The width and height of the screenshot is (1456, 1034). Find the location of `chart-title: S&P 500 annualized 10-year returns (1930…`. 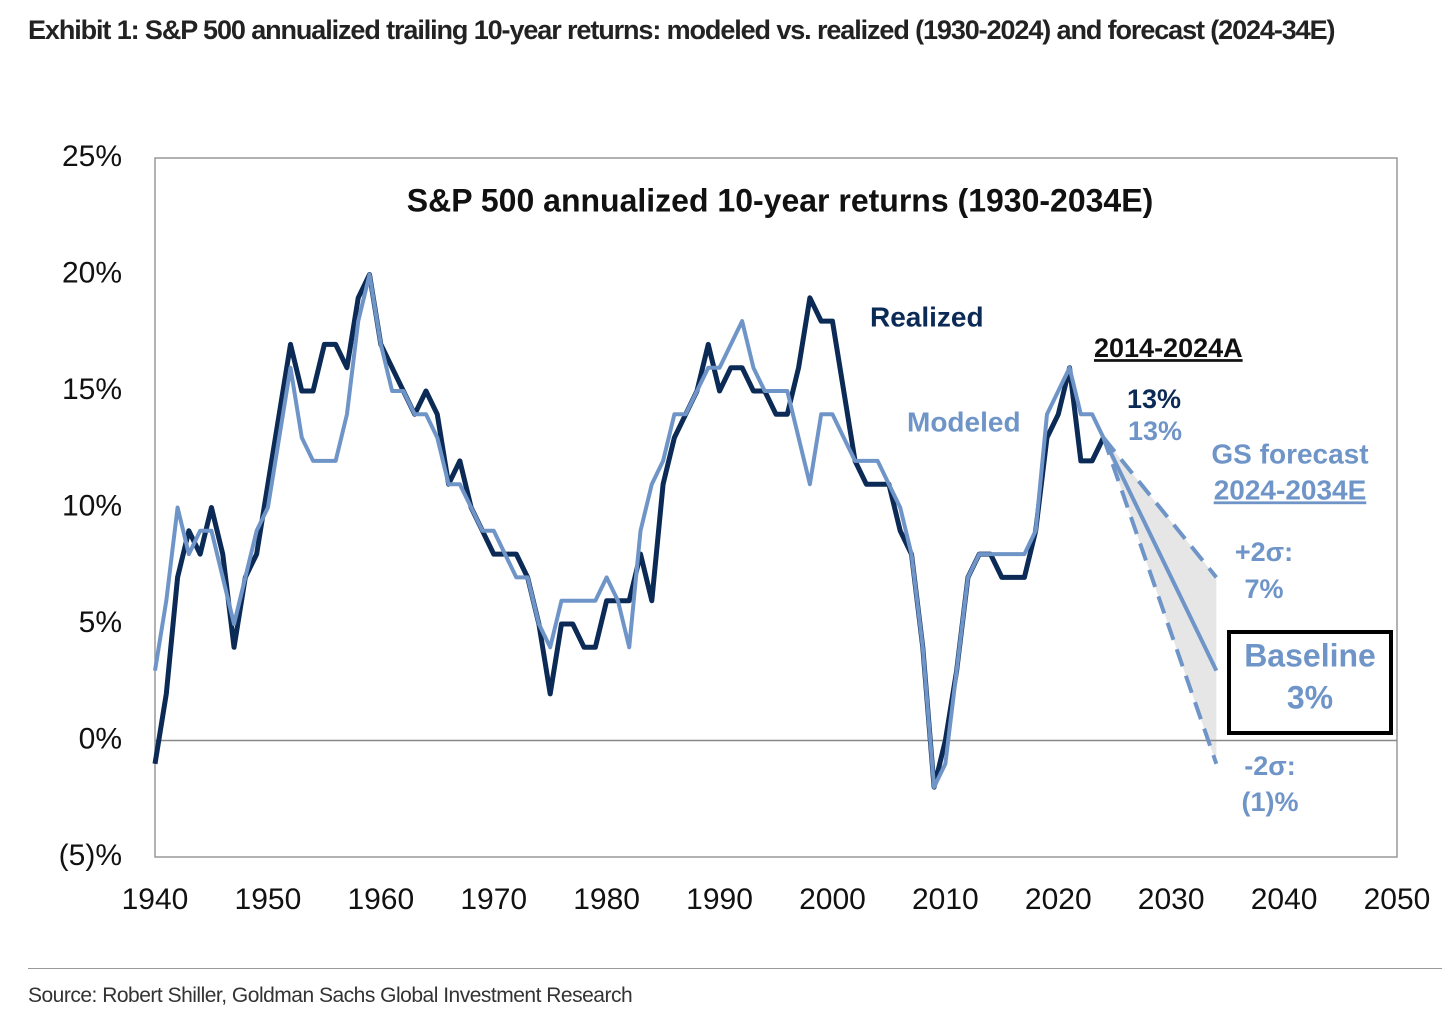

chart-title: S&P 500 annualized 10-year returns (1930… is located at coordinates (780, 200).